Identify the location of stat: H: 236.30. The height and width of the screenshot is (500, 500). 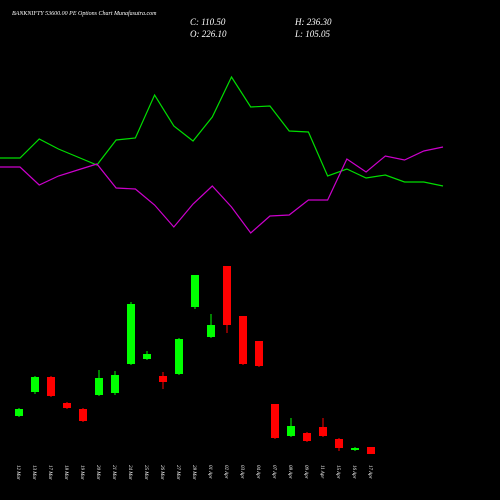
(313, 22).